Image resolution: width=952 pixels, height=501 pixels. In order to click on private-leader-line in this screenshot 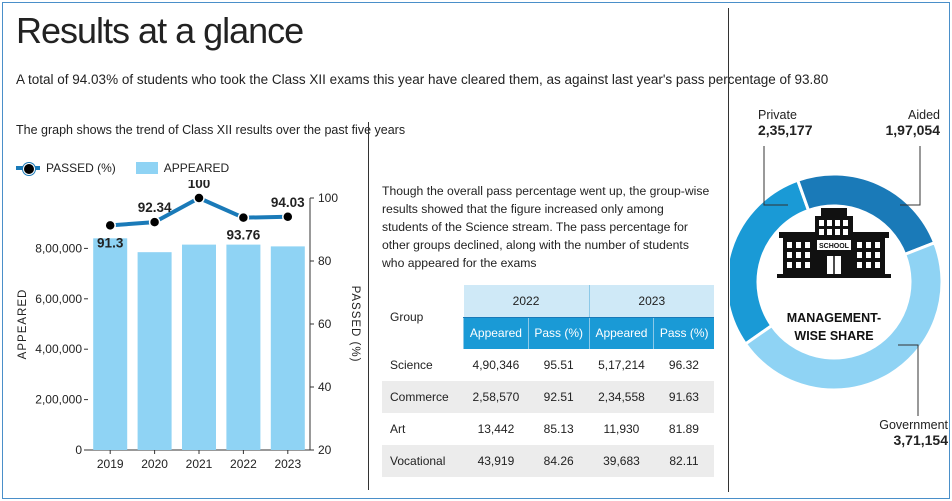, I will do `click(775, 176)`.